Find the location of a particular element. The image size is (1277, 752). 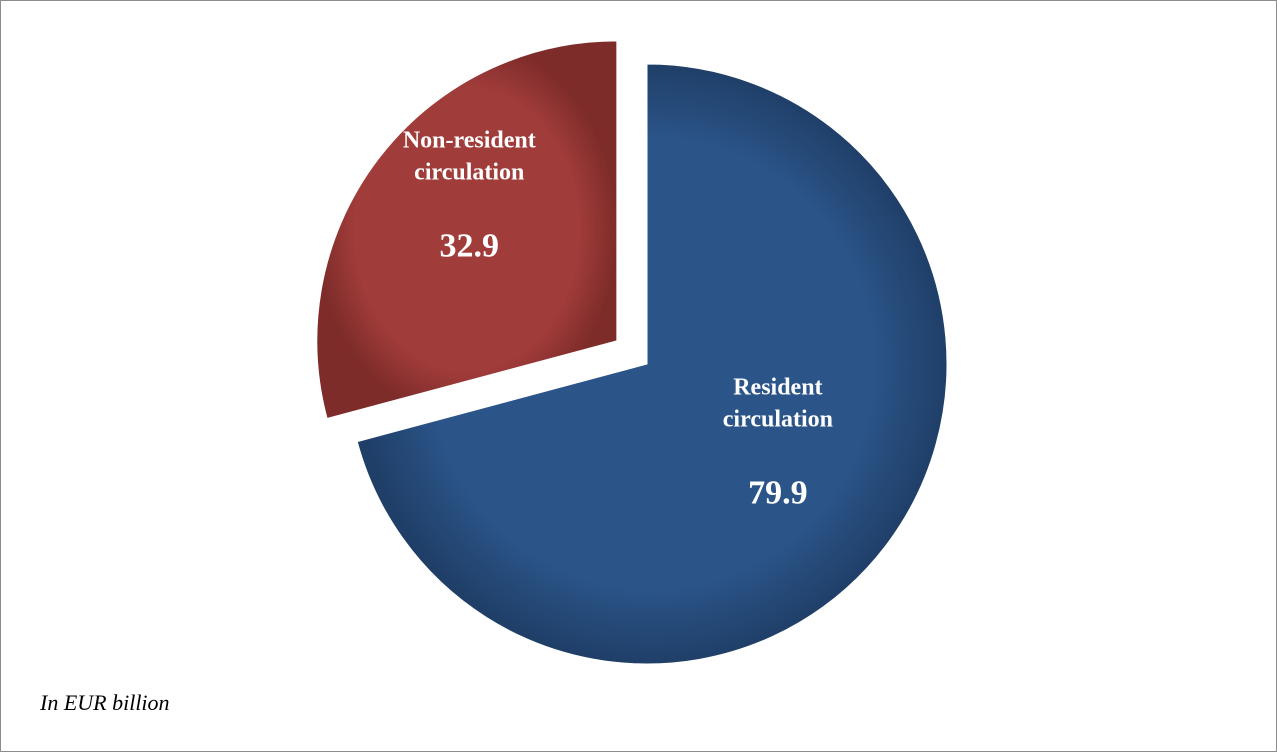

slice-resident-label-line: circulation is located at coordinates (778, 419).